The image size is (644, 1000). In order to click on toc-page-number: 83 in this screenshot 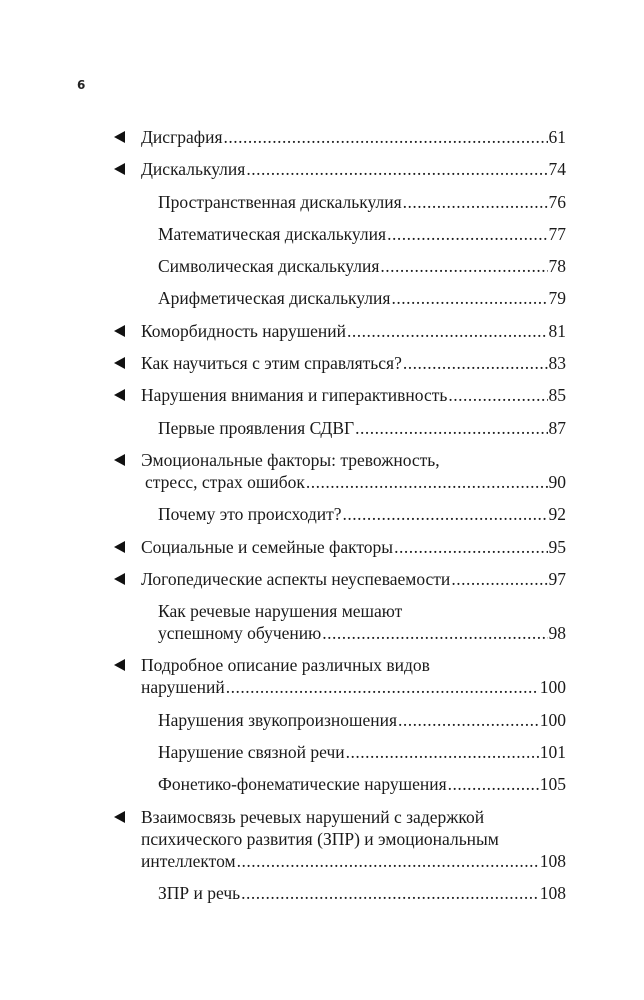, I will do `click(557, 363)`.